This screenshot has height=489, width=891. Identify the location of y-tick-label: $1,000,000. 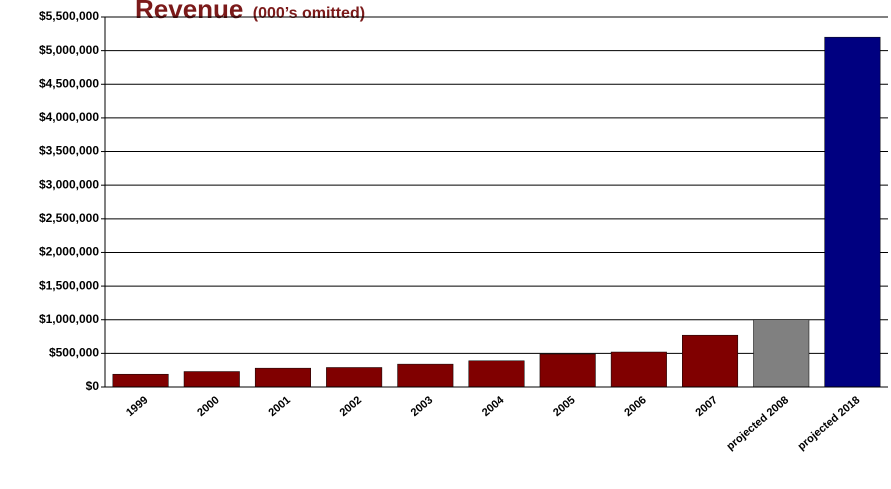
(69, 319).